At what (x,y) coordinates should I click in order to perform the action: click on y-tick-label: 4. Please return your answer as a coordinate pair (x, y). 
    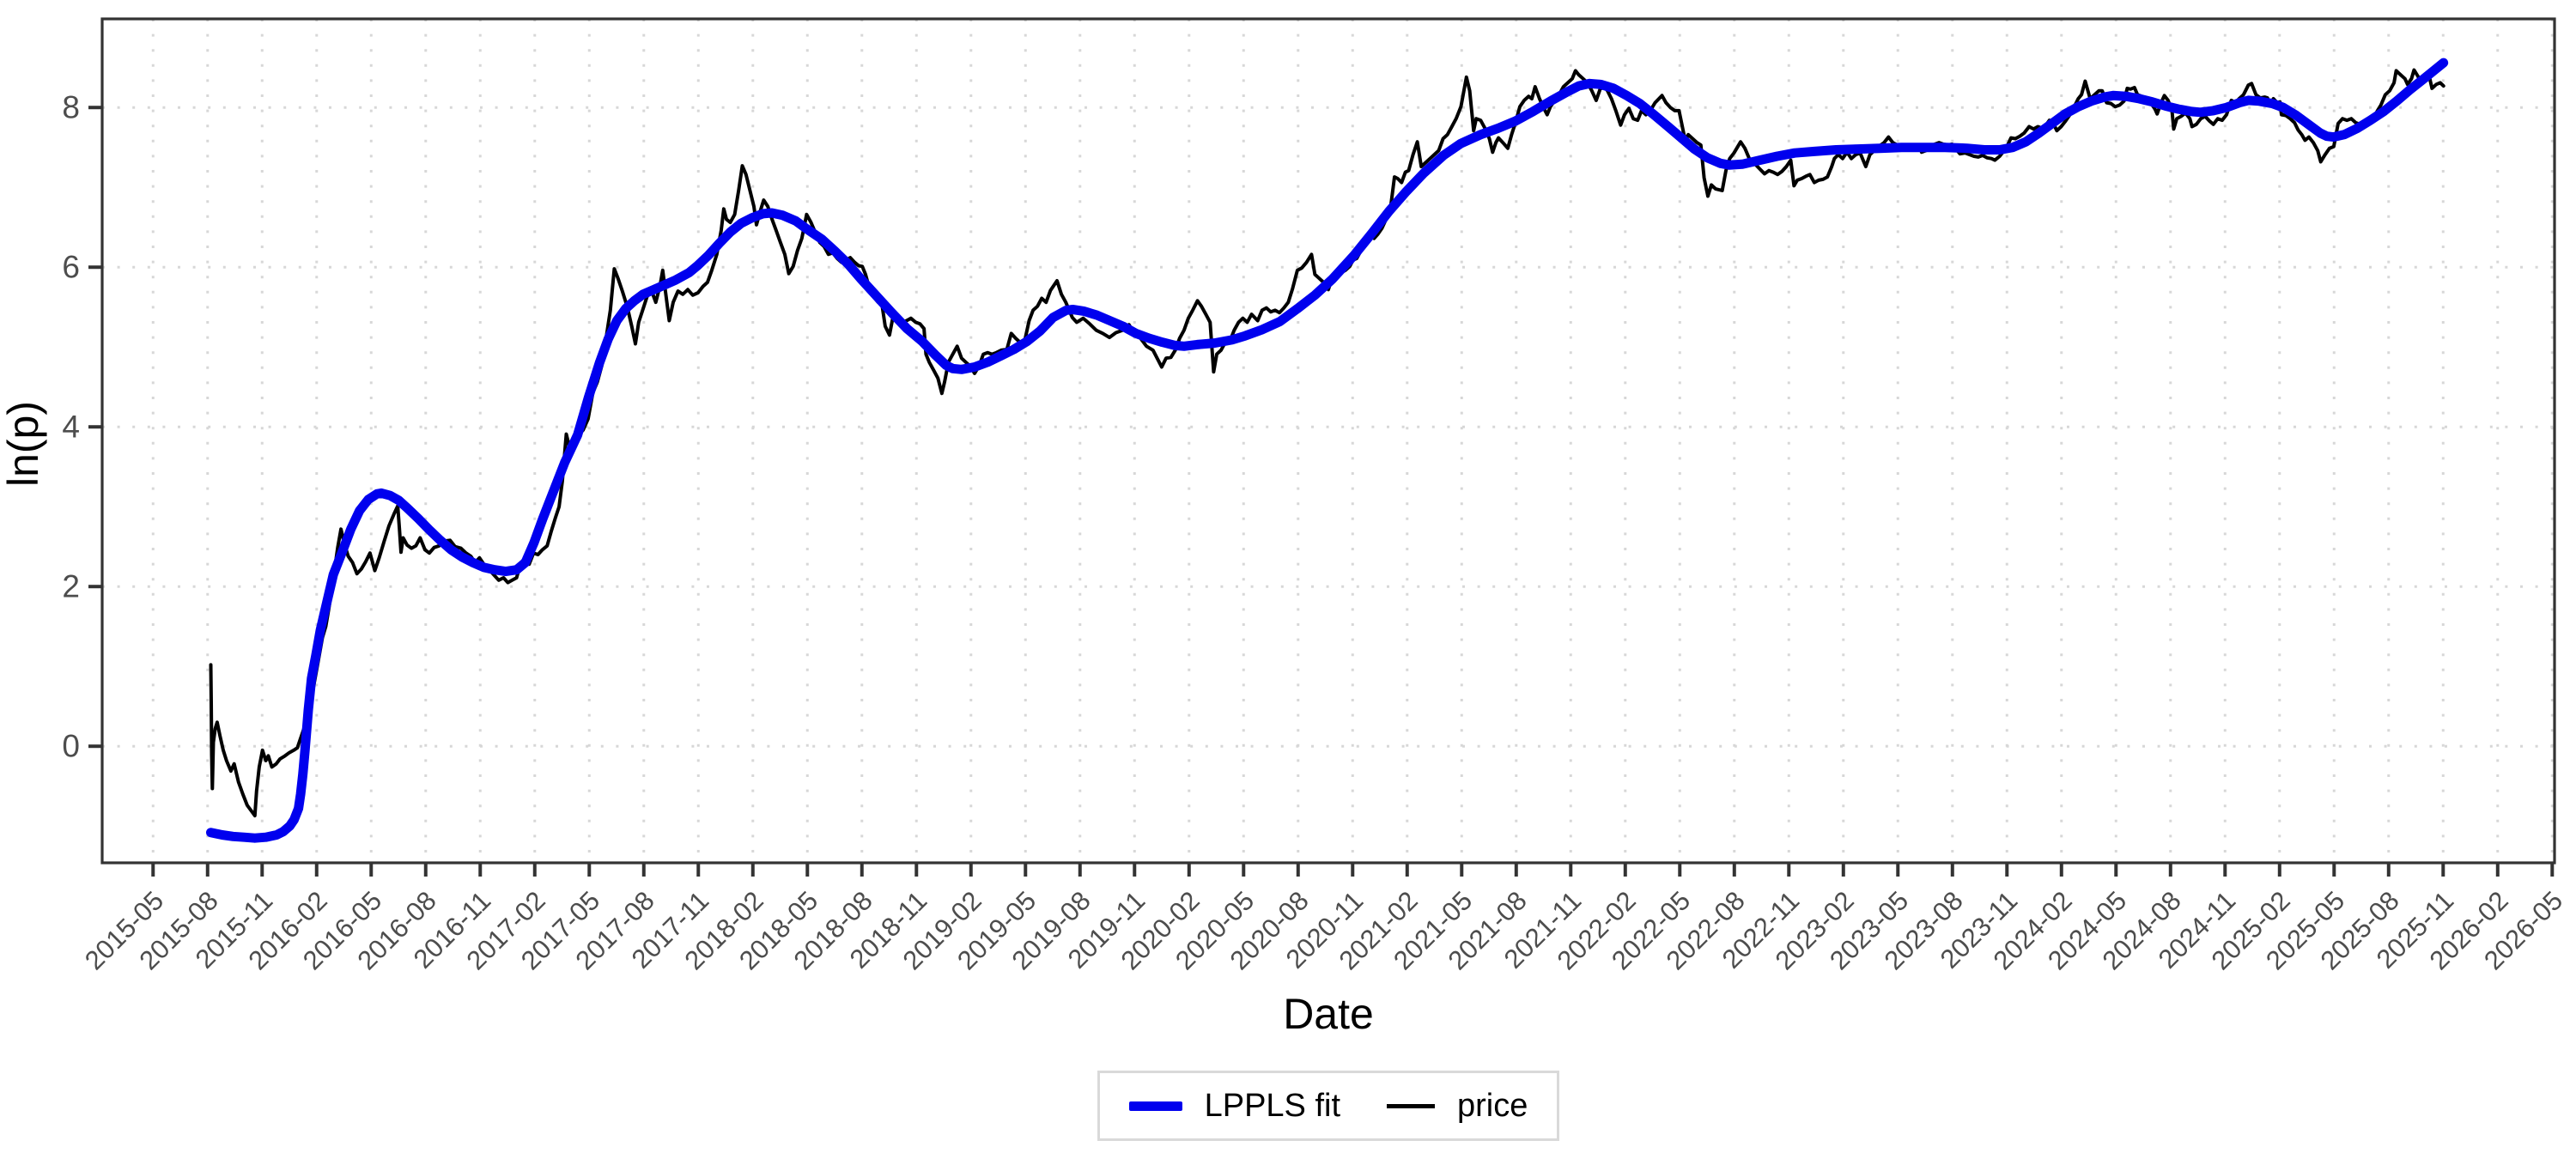
    Looking at the image, I should click on (71, 428).